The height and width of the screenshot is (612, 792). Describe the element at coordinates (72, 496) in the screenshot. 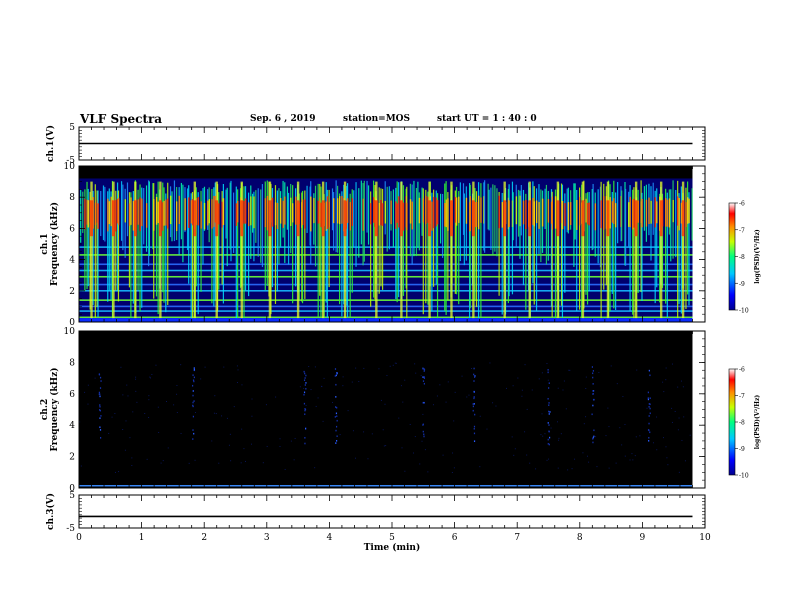

I see `ch3_volt-ytick-label: 5` at that location.